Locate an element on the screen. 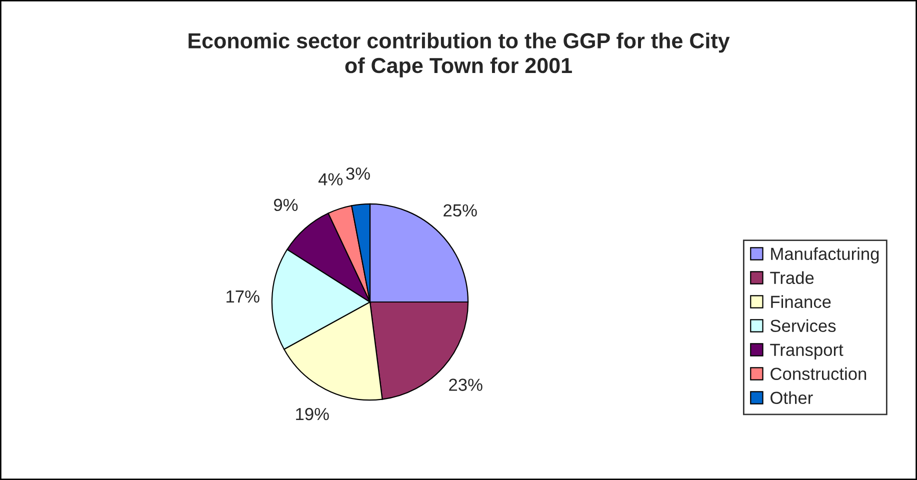 The width and height of the screenshot is (917, 480). data-label: 4% is located at coordinates (330, 179).